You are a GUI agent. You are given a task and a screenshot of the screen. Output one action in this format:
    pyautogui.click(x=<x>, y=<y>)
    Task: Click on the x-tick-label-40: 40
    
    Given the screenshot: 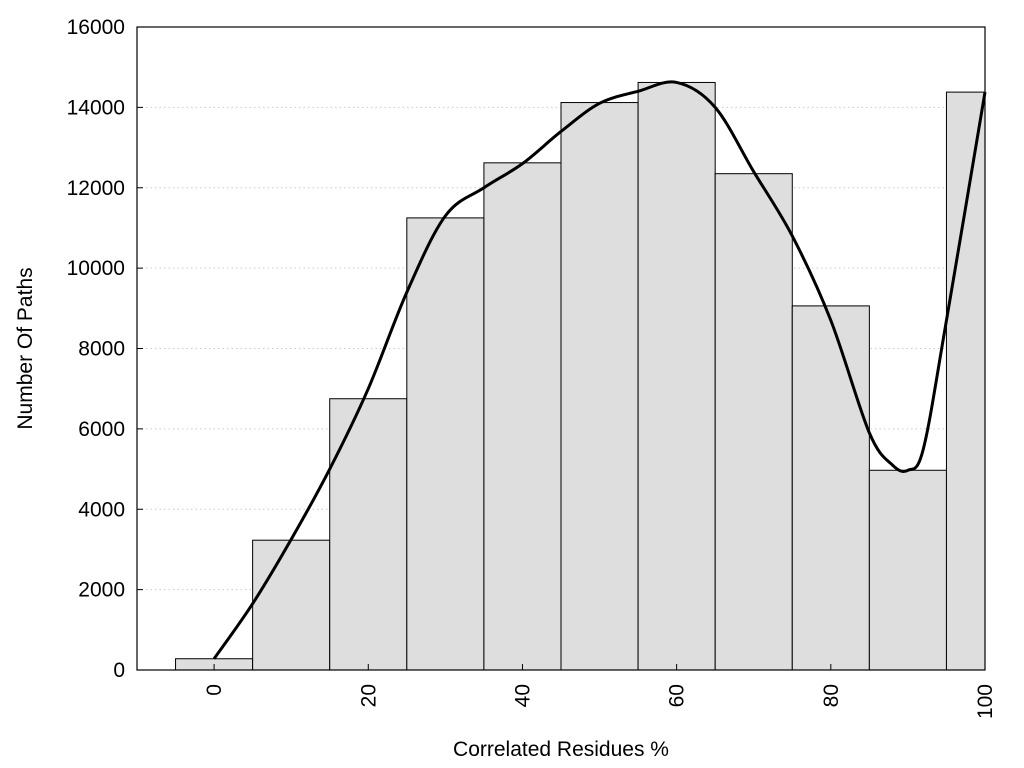 What is the action you would take?
    pyautogui.click(x=522, y=695)
    